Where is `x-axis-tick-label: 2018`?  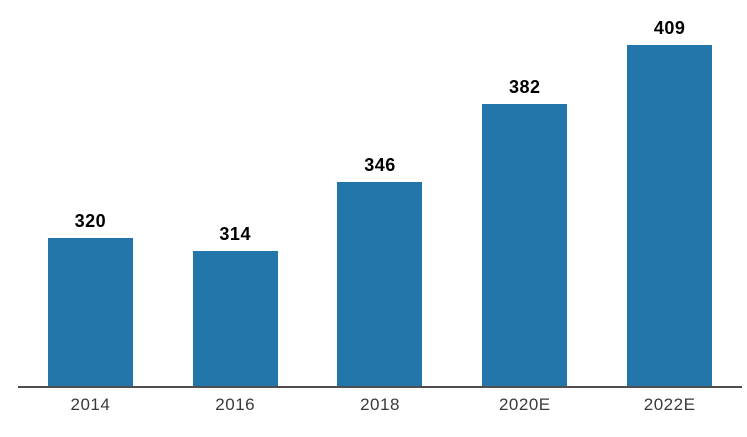
x-axis-tick-label: 2018 is located at coordinates (380, 404).